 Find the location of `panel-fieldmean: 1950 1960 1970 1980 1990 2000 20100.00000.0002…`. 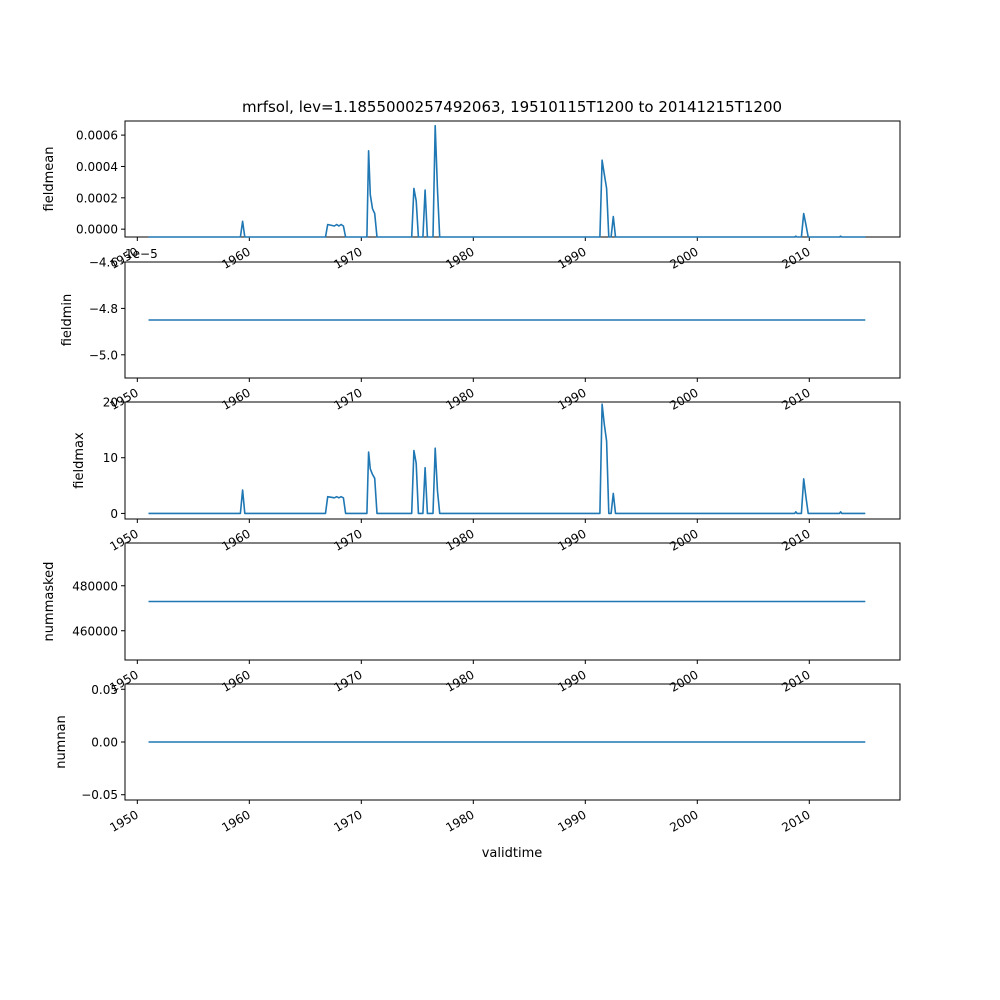

panel-fieldmean: 1950 1960 1970 1980 1990 2000 20100.00000.0002… is located at coordinates (471, 196).